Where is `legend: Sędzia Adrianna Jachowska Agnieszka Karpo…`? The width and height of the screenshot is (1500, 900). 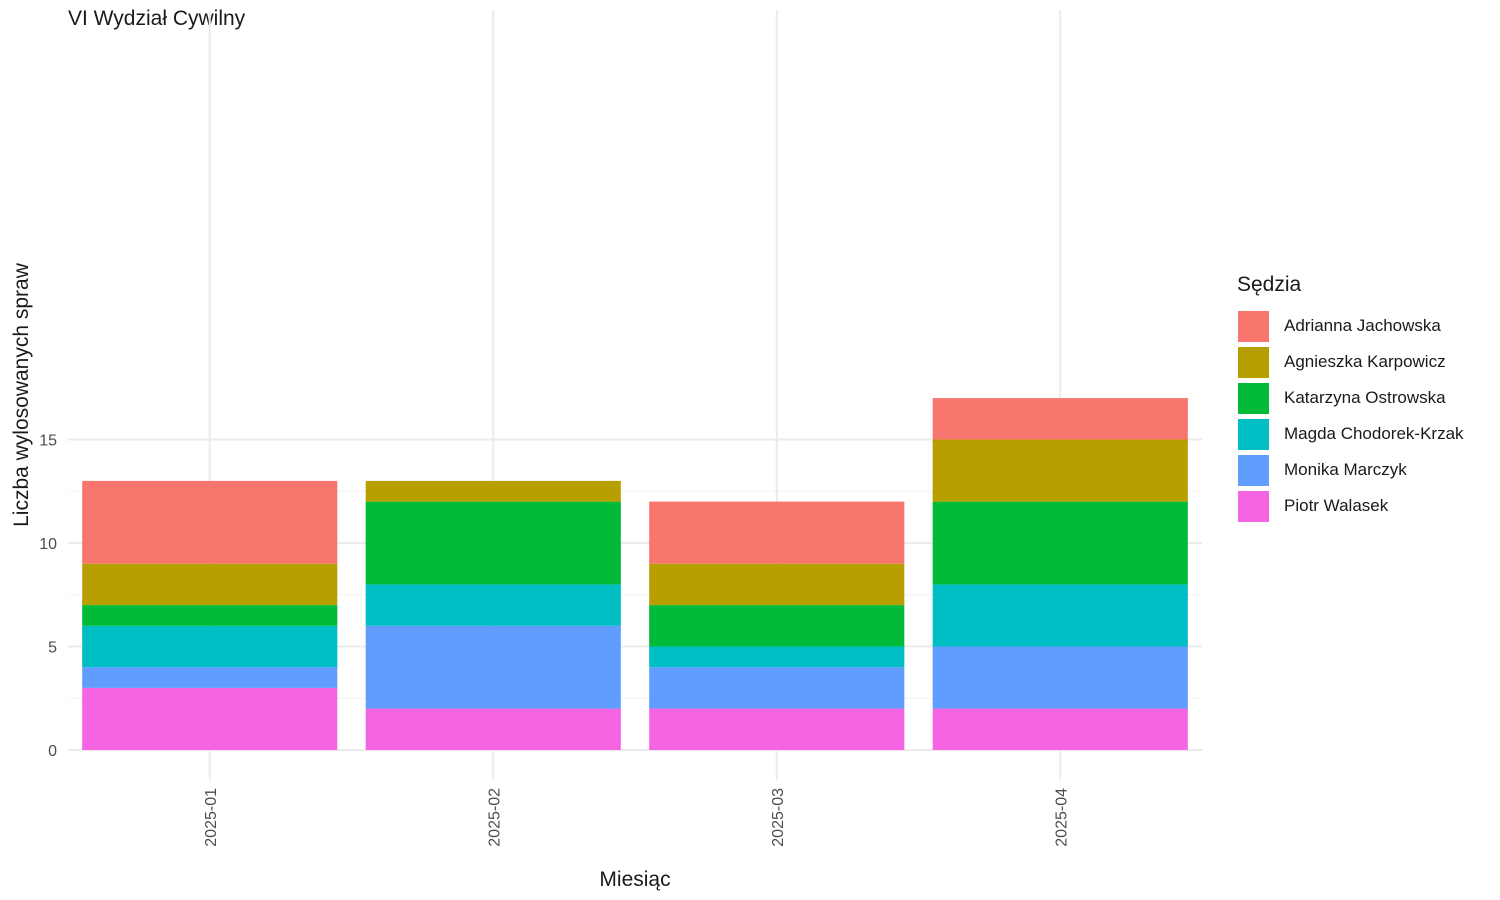
legend: Sędzia Adrianna Jachowska Agnieszka Karpo… is located at coordinates (1350, 398).